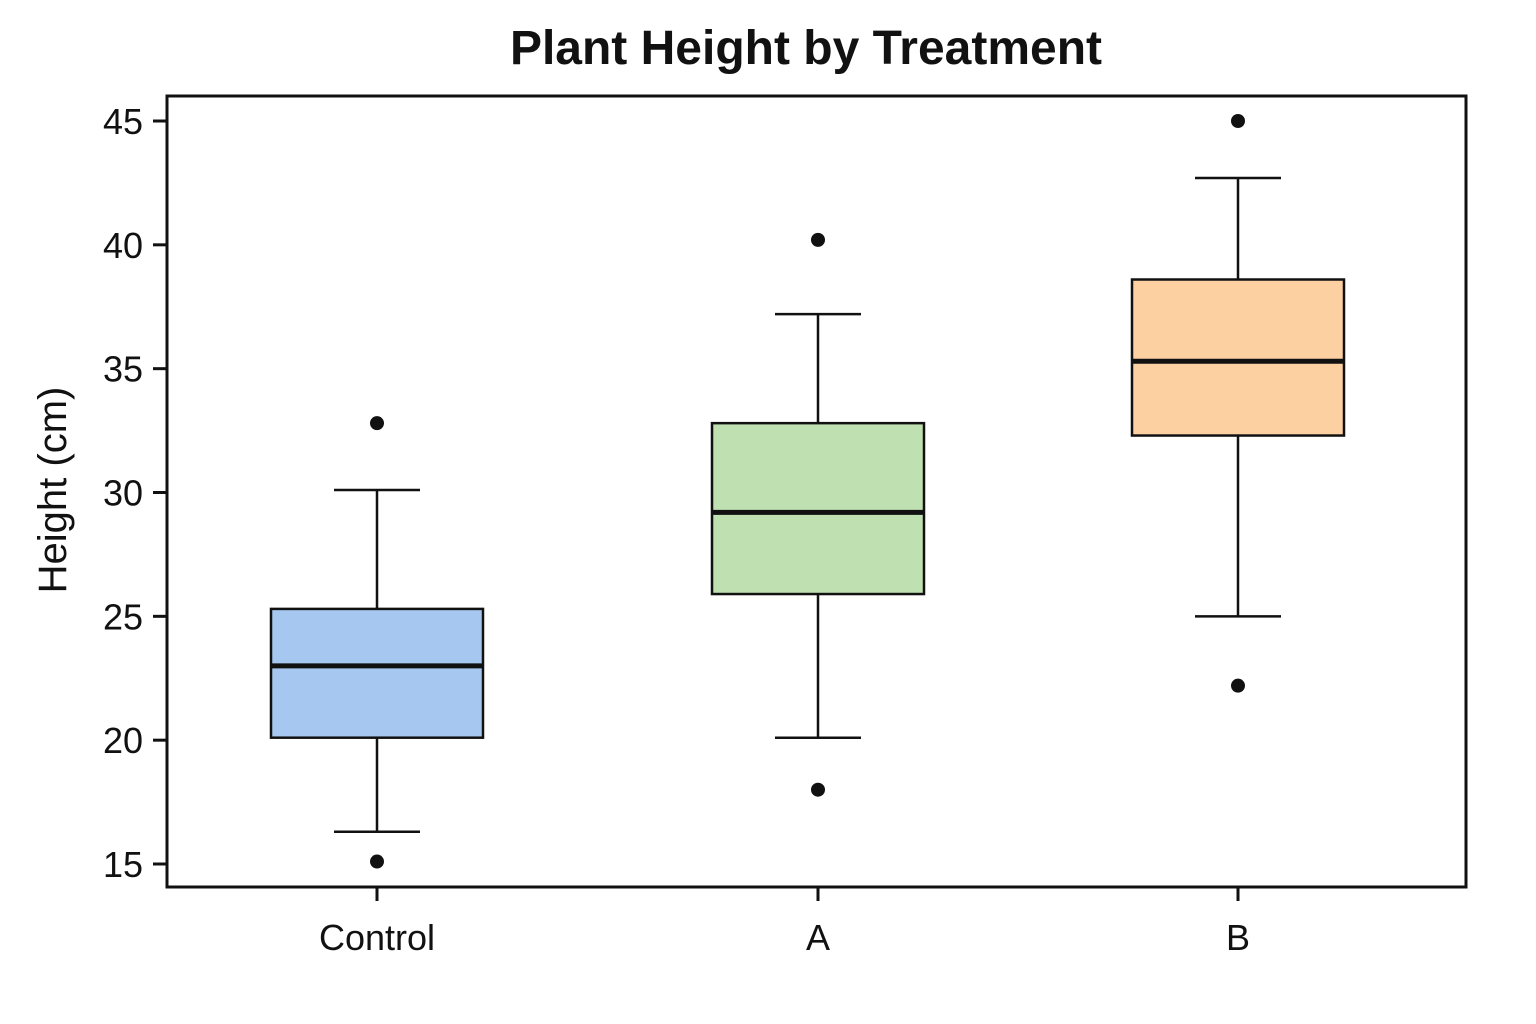 The image size is (1536, 1024). What do you see at coordinates (123, 740) in the screenshot?
I see `y-tick-label: 20` at bounding box center [123, 740].